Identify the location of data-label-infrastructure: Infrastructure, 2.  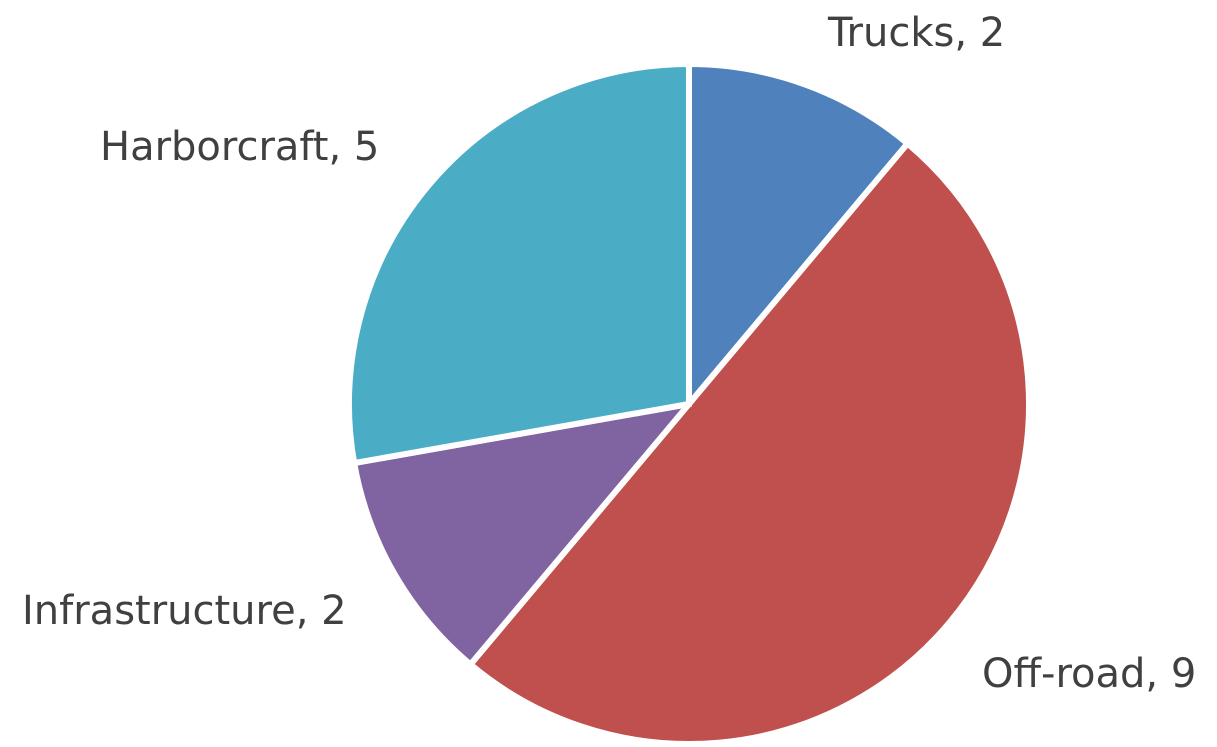
(184, 611).